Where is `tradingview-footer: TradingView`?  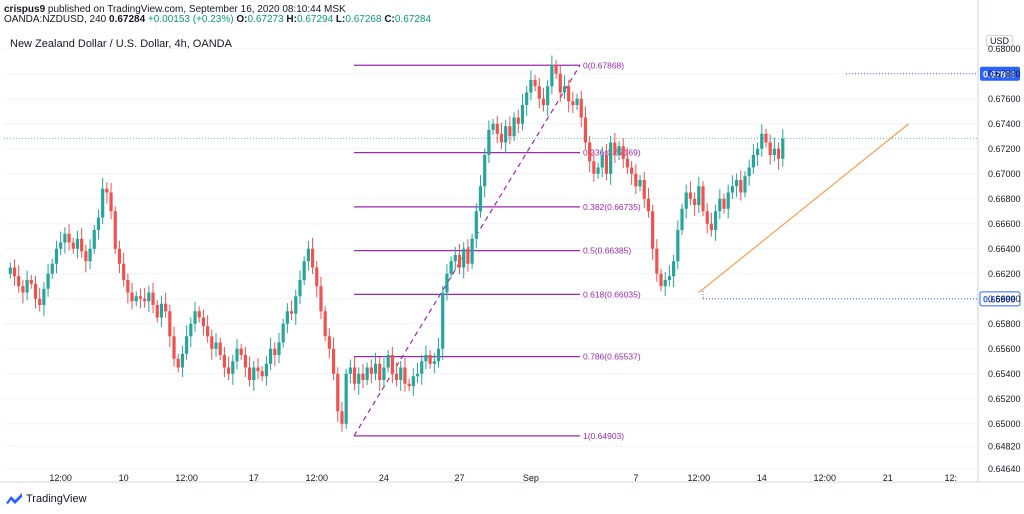
tradingview-footer: TradingView is located at coordinates (46, 499).